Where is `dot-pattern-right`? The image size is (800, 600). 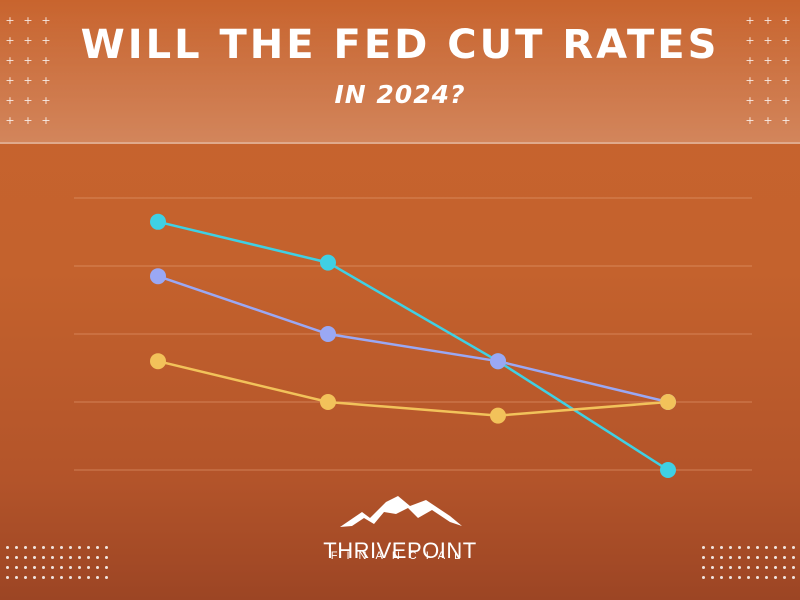
dot-pattern-right is located at coordinates (751, 562).